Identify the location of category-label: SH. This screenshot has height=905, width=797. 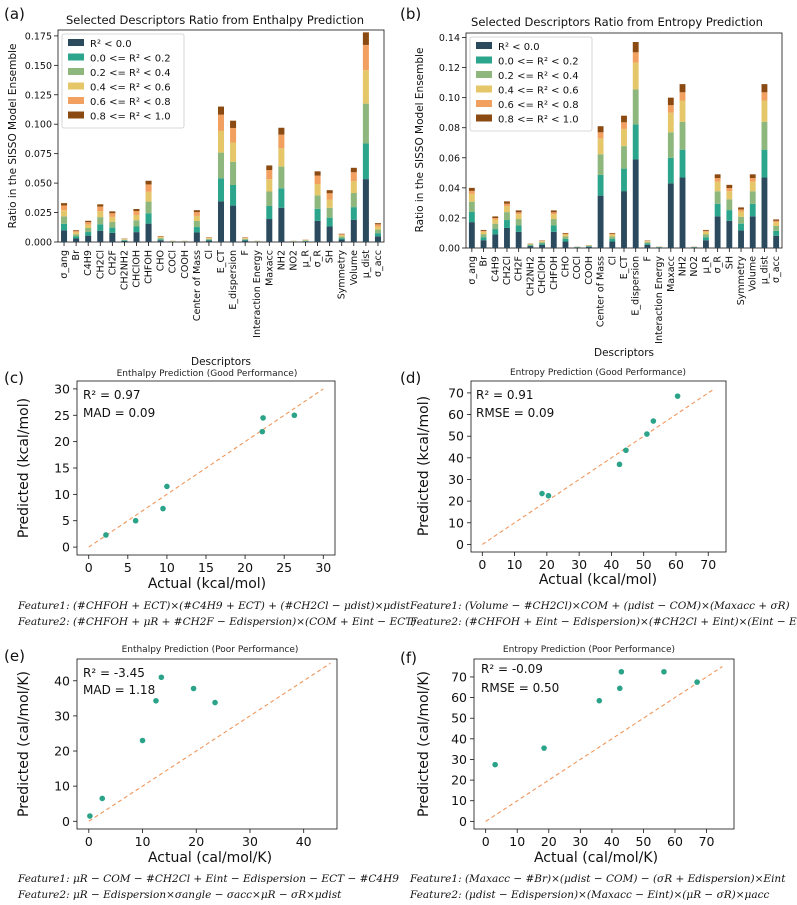
(330, 256).